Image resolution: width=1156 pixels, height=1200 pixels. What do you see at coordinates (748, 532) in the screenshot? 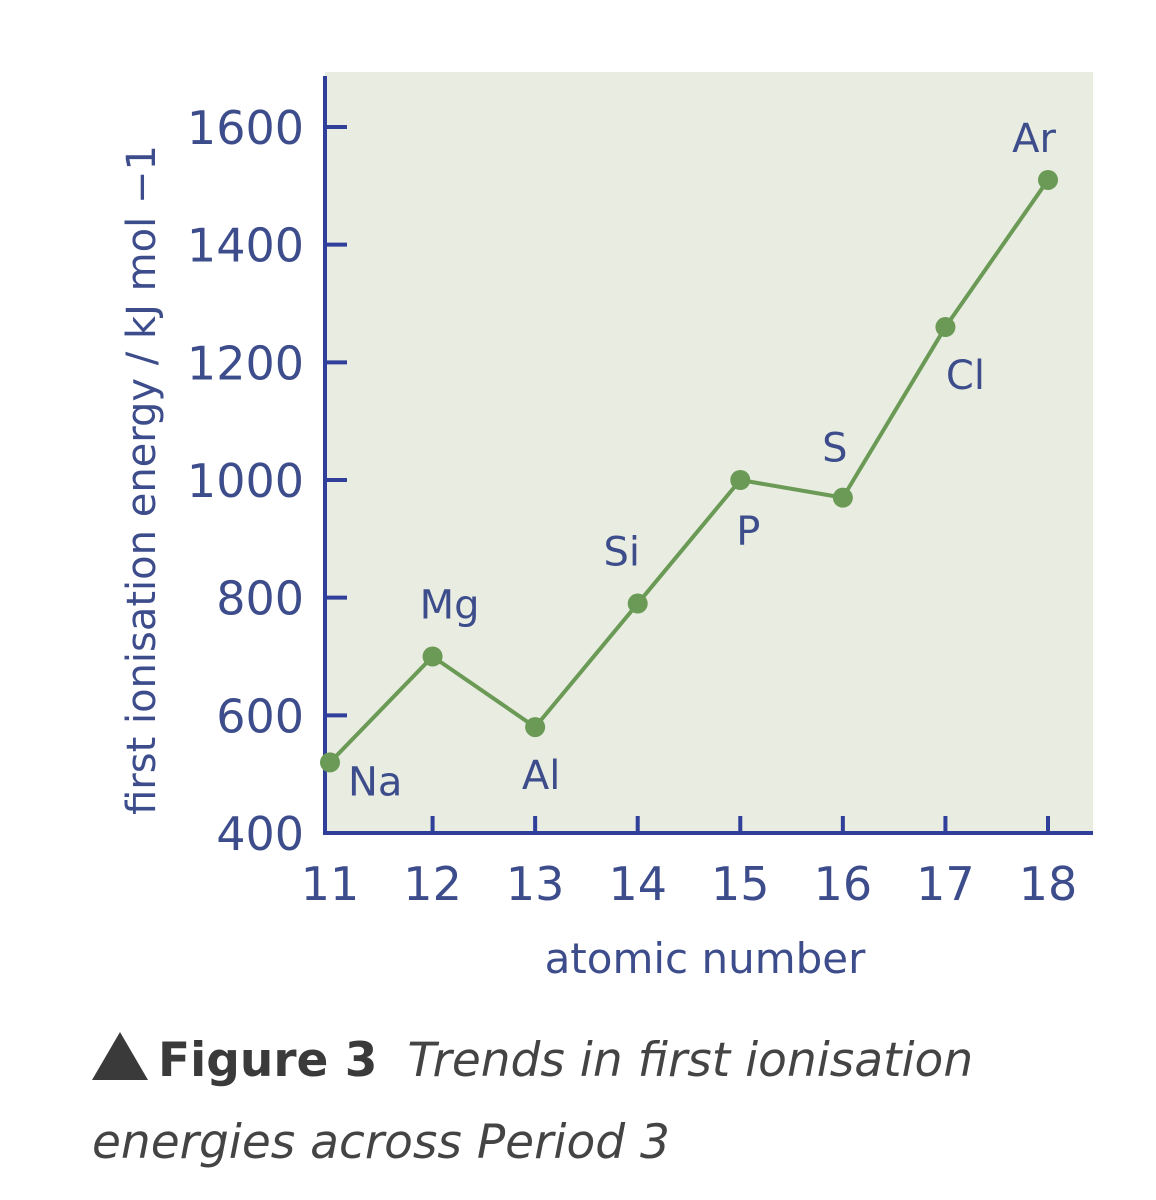
I see `point-label: P` at bounding box center [748, 532].